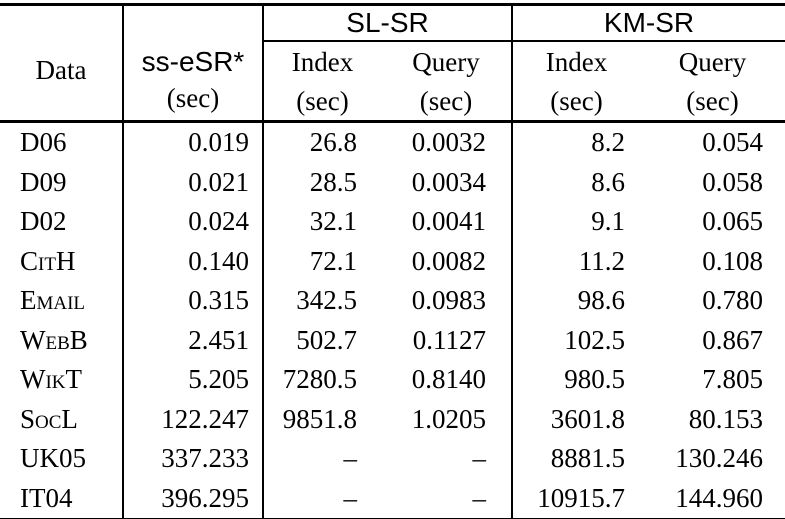  Describe the element at coordinates (322, 102) in the screenshot. I see `unit-label-sl-index: (sec)` at that location.